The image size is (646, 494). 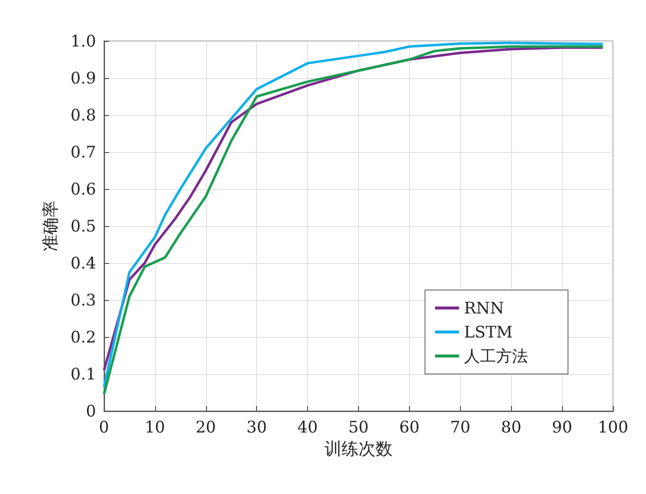 I want to click on x-tick-label: 70, so click(x=460, y=427).